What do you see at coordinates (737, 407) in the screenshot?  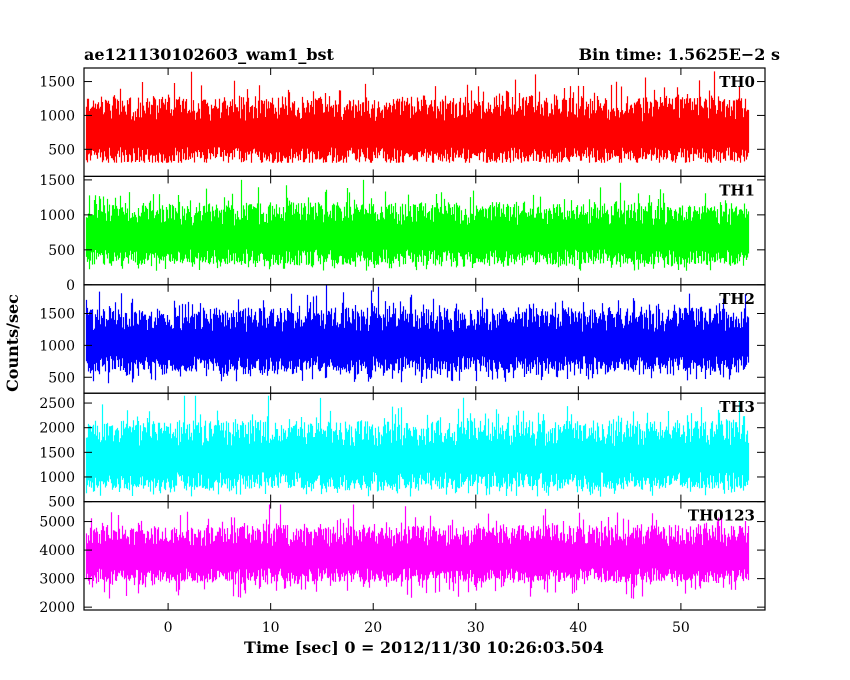 I see `panel-label: TH3` at bounding box center [737, 407].